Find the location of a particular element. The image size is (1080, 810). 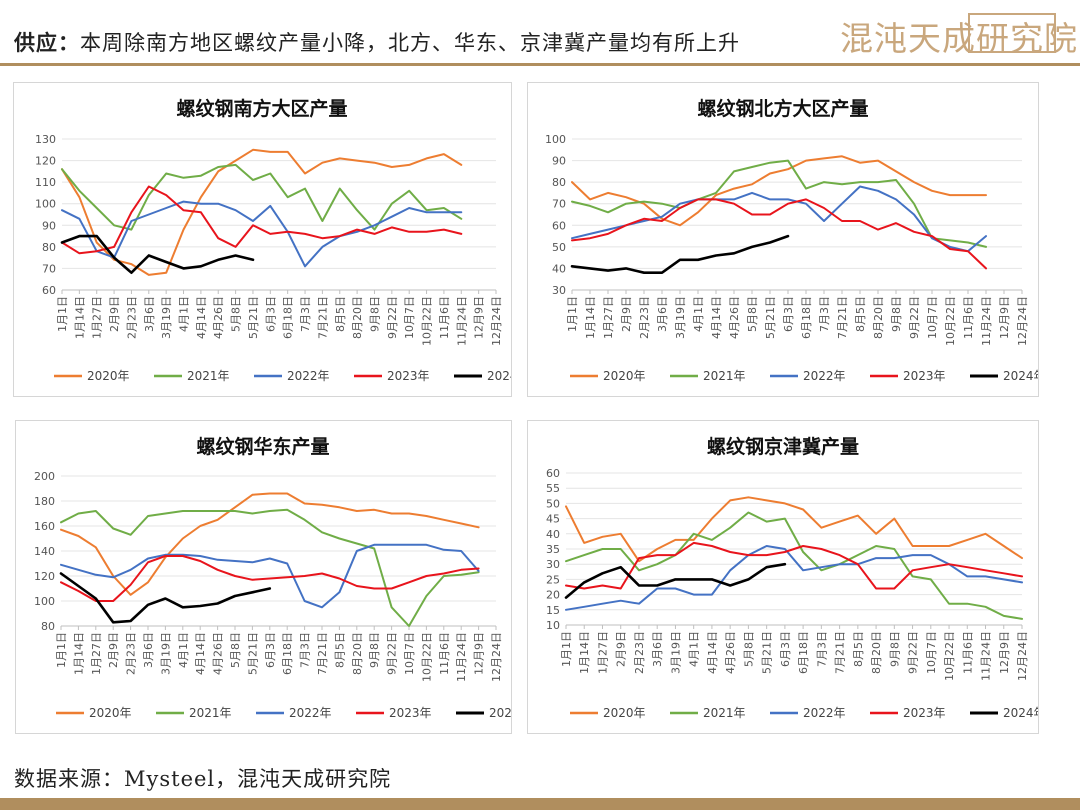

series-line-2023 is located at coordinates (262, 220).